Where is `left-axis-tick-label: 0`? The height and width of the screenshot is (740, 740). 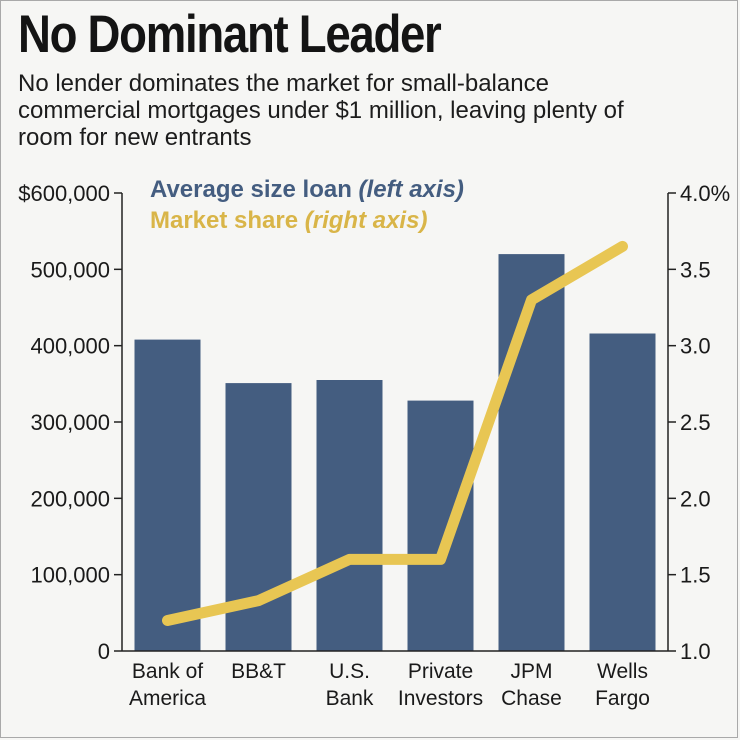 left-axis-tick-label: 0 is located at coordinates (104, 651).